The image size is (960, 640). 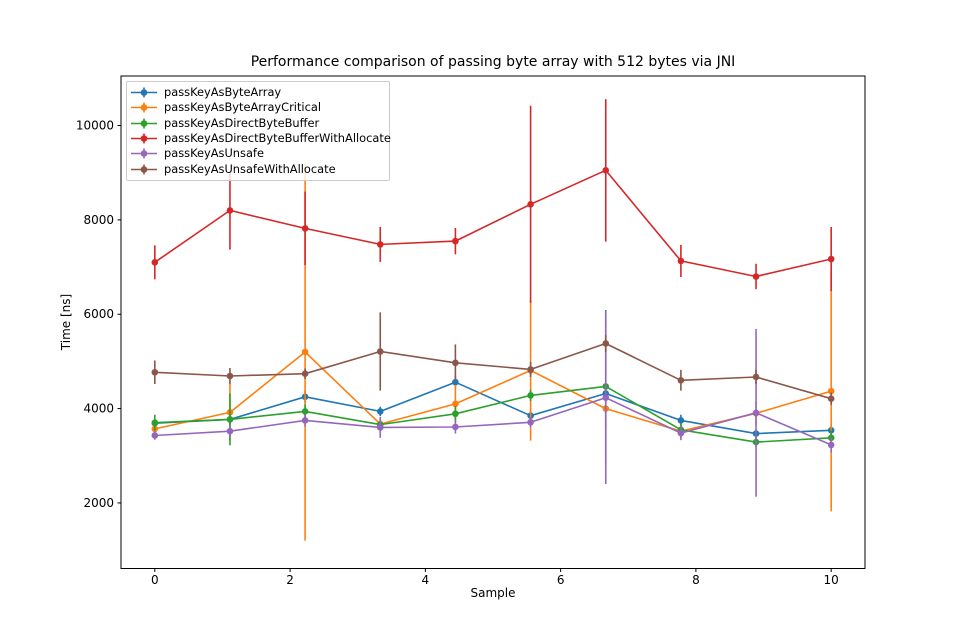 What do you see at coordinates (290, 580) in the screenshot?
I see `x-tick-label: 2` at bounding box center [290, 580].